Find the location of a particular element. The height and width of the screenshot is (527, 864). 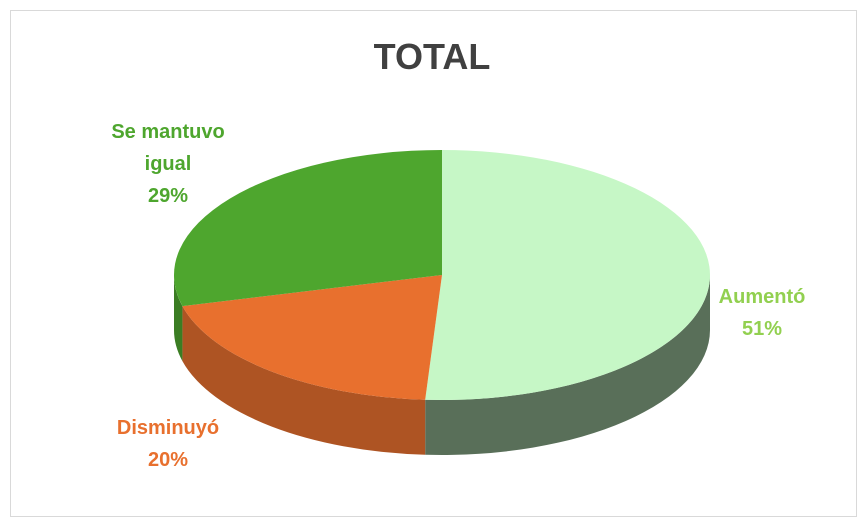

value-label: 20% is located at coordinates (168, 460).